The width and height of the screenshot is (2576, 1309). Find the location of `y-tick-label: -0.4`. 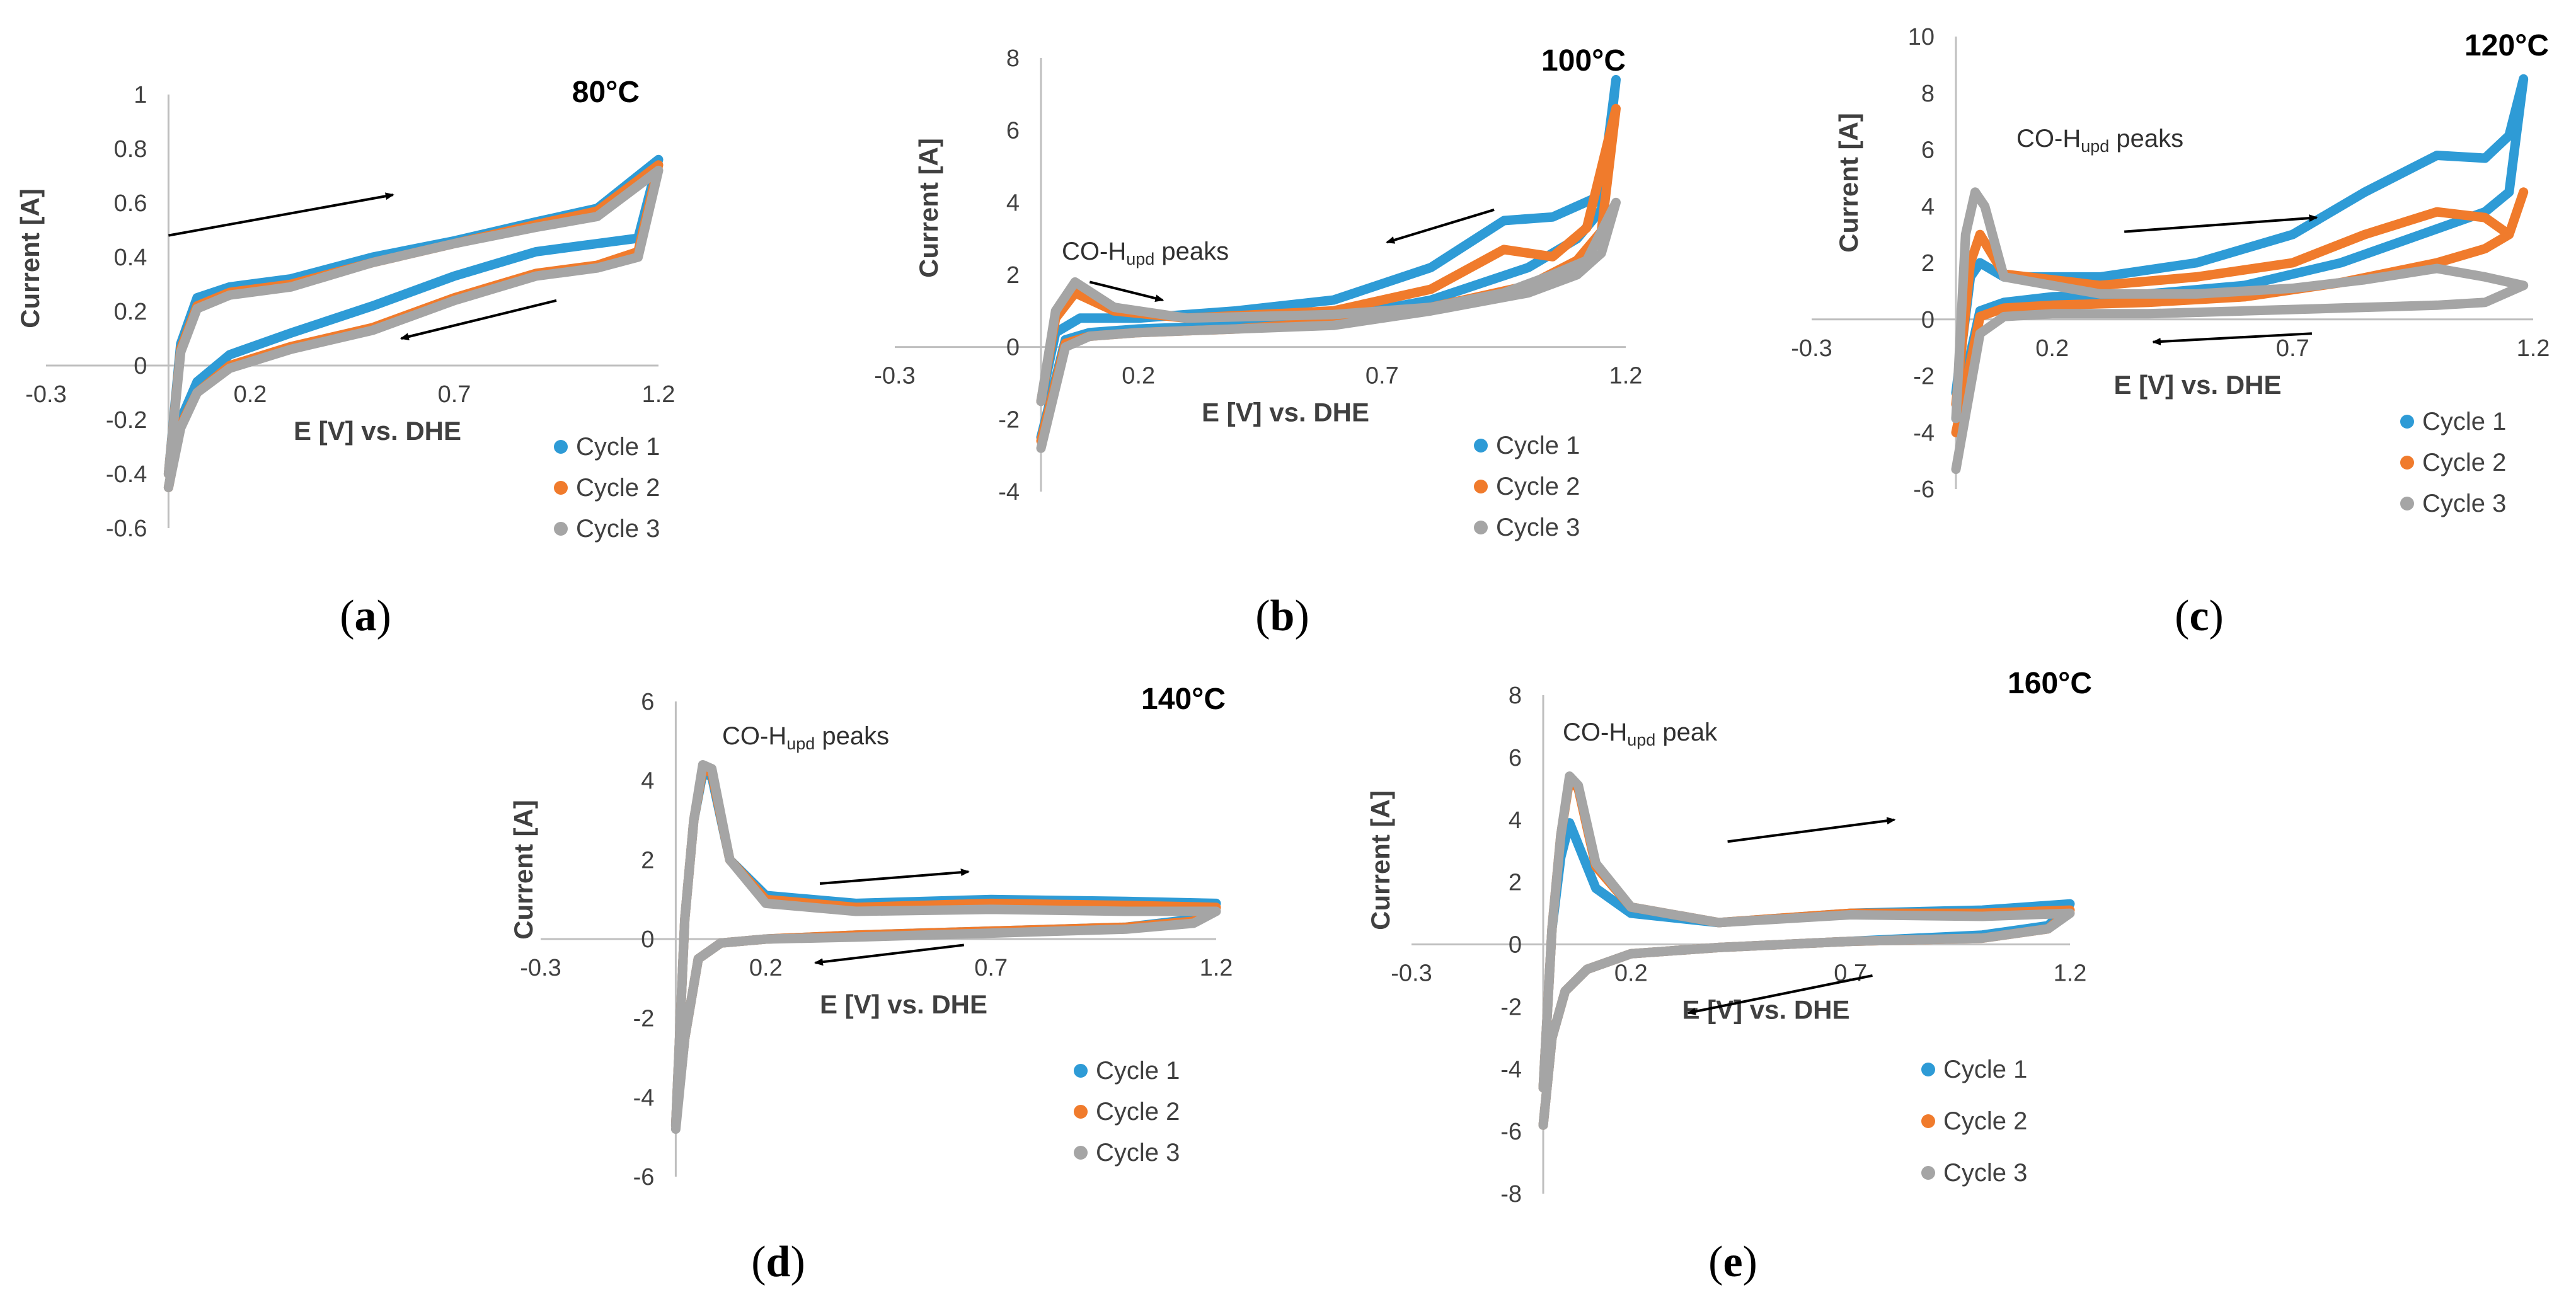

y-tick-label: -0.4 is located at coordinates (126, 474).